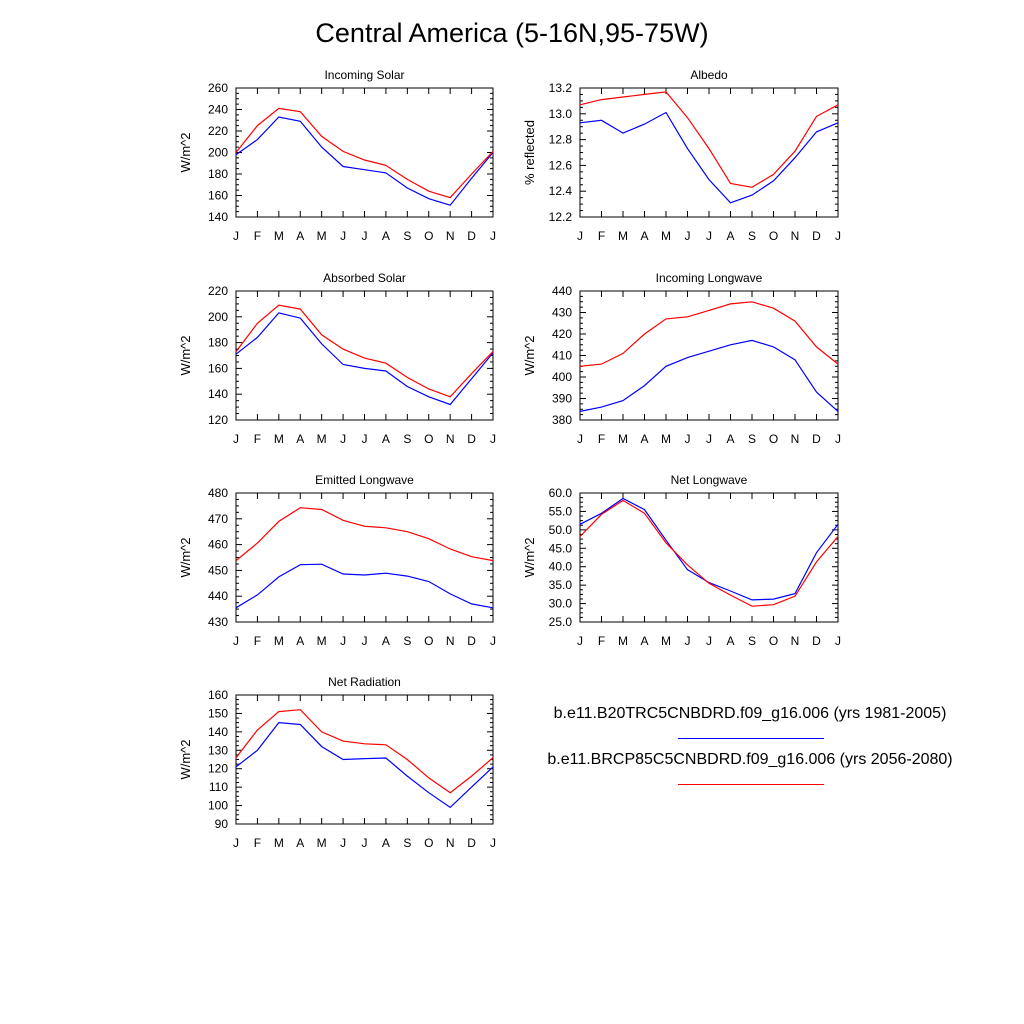 This screenshot has width=1024, height=1024. Describe the element at coordinates (561, 548) in the screenshot. I see `y-tick-label: 45.0` at that location.